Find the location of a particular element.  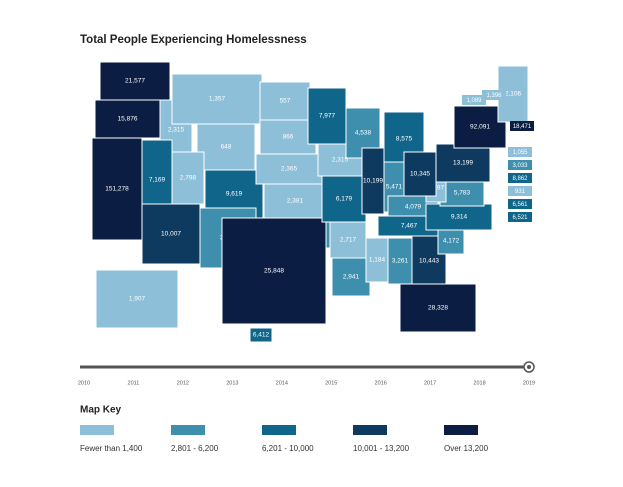

state-value: 1,357 is located at coordinates (217, 99).